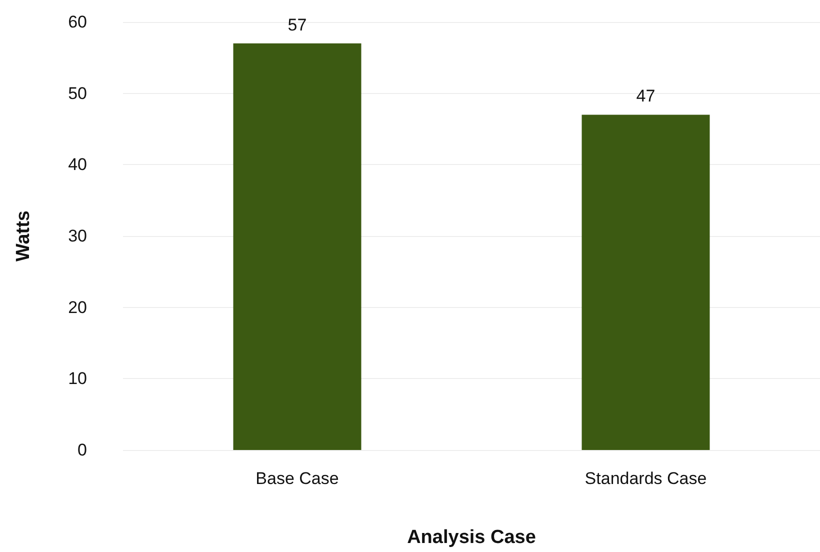  Describe the element at coordinates (77, 164) in the screenshot. I see `y-tick-label: 40` at that location.